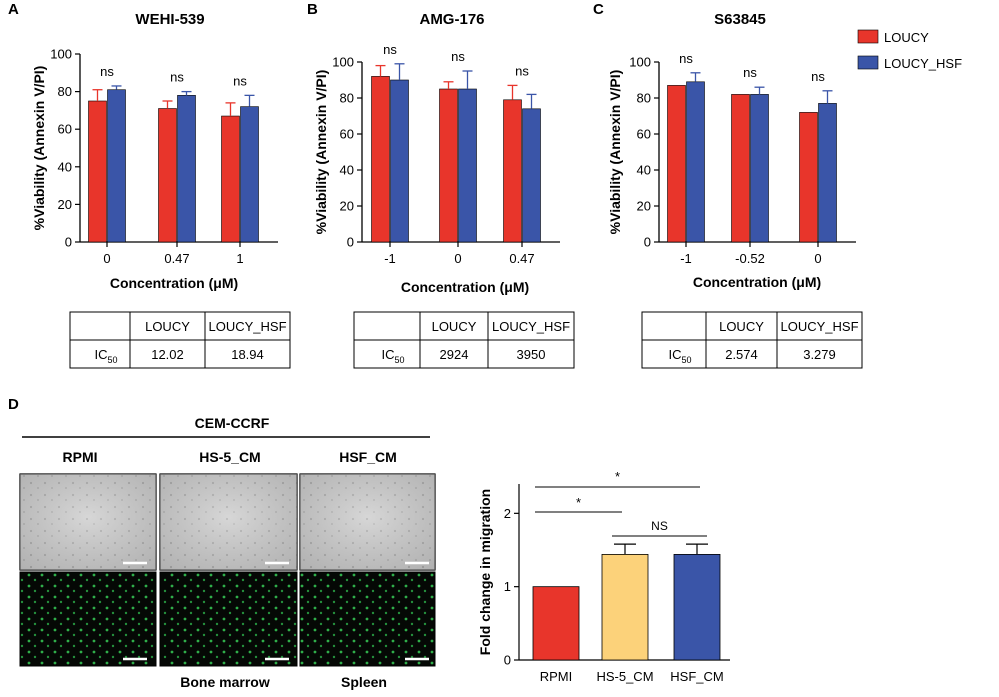 The image size is (999, 697). I want to click on panel-letter-c: C, so click(598, 9).